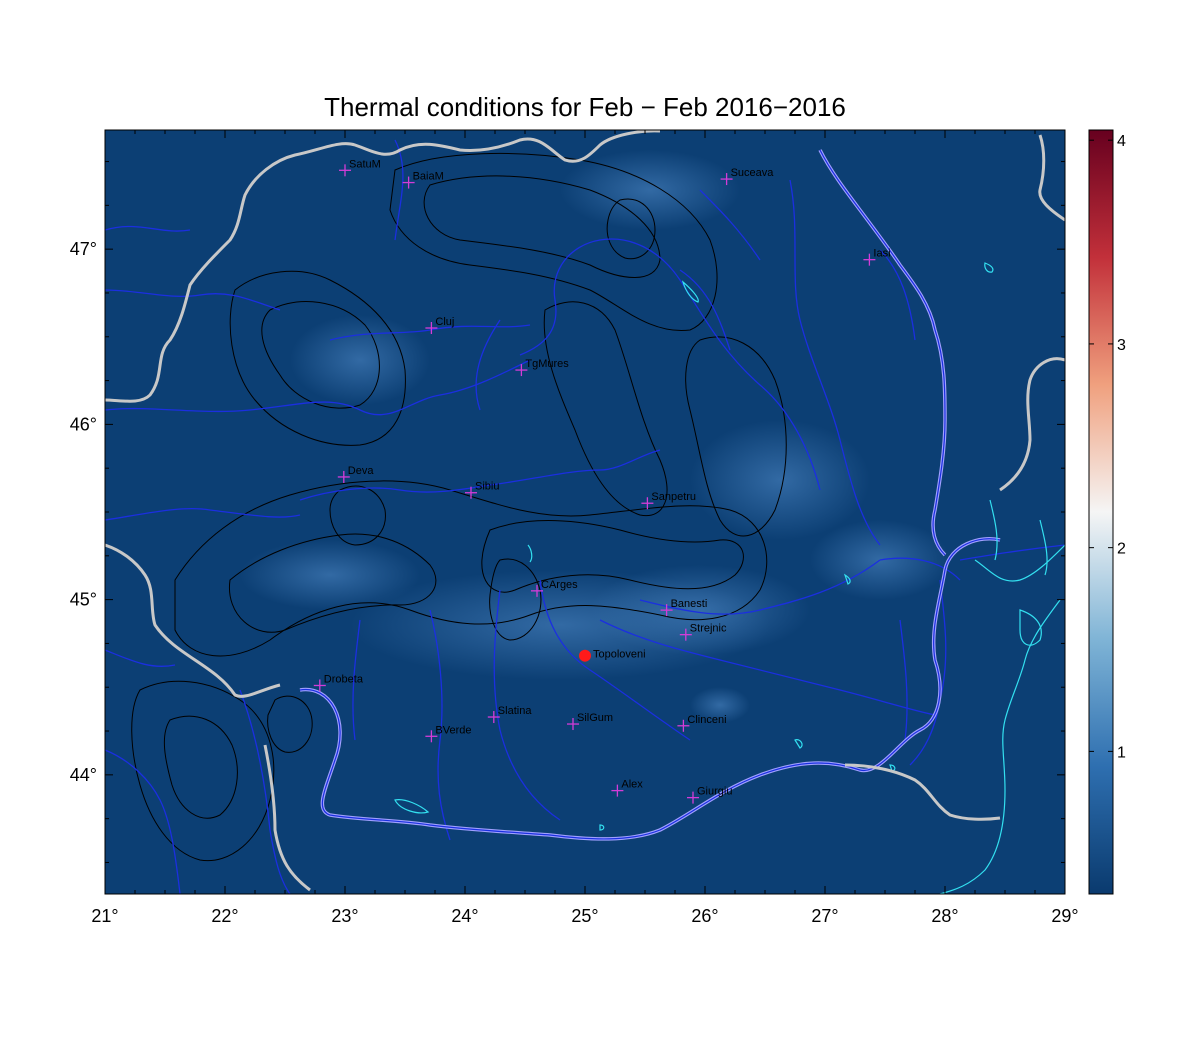 This screenshot has height=1050, width=1200. What do you see at coordinates (83, 600) in the screenshot?
I see `lat-tick-label: 45°` at bounding box center [83, 600].